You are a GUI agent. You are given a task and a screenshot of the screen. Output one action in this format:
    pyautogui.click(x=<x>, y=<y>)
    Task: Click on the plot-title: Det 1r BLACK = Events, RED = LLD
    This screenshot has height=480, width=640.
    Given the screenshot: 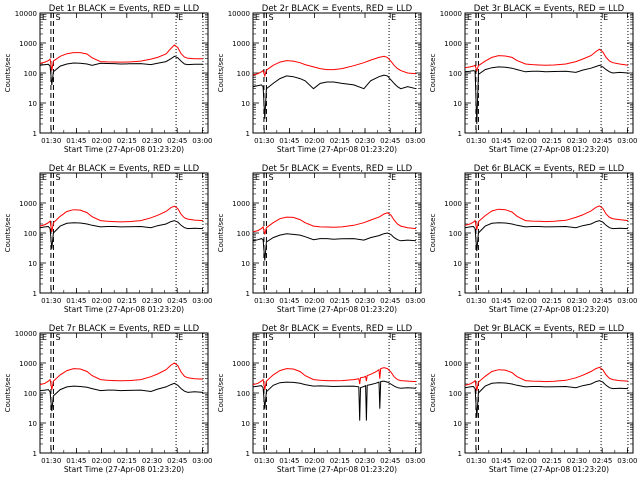 What is the action you would take?
    pyautogui.click(x=124, y=9)
    